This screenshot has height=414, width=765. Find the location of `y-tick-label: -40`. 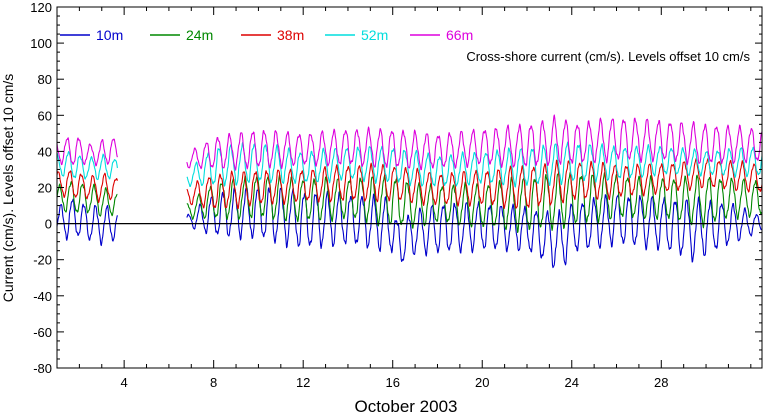

y-tick-label: -40 is located at coordinates (42, 296).